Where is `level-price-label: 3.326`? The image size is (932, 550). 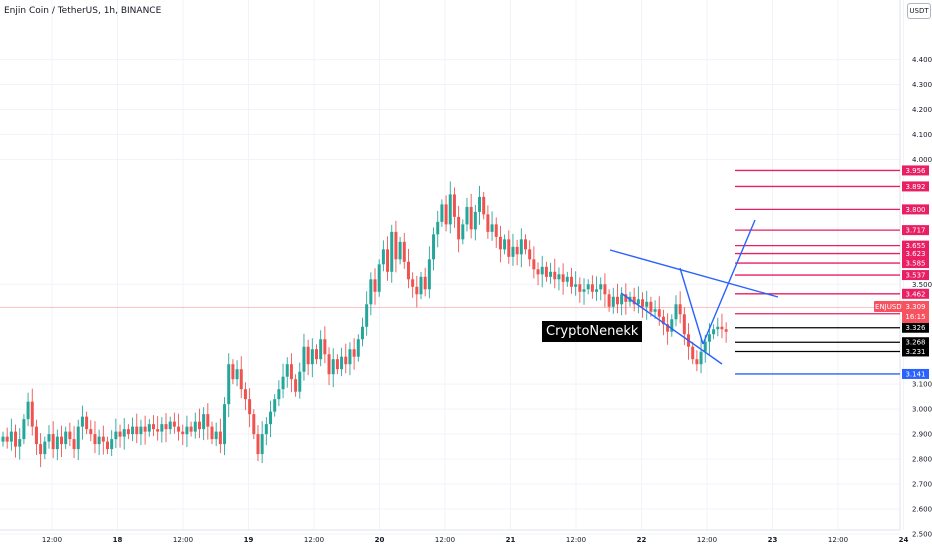 level-price-label: 3.326 is located at coordinates (915, 328).